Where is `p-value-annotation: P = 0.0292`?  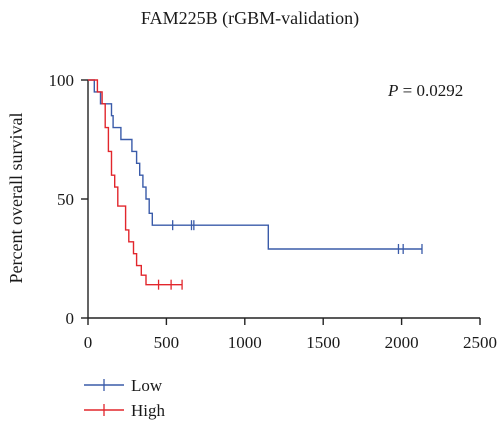
p-value-annotation: P = 0.0292 is located at coordinates (425, 90).